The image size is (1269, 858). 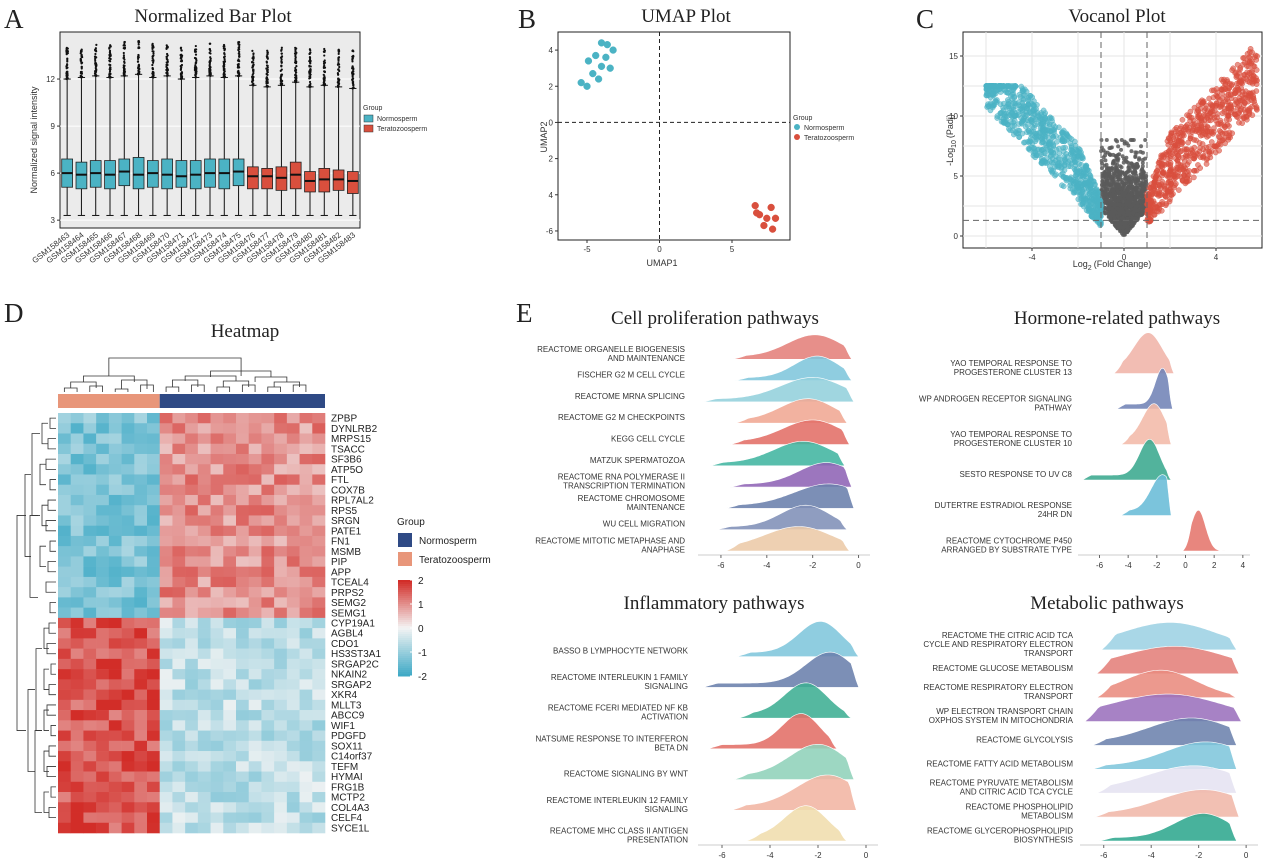 What do you see at coordinates (405, 540) in the screenshot?
I see `panel-d-legend-swatch-normo` at bounding box center [405, 540].